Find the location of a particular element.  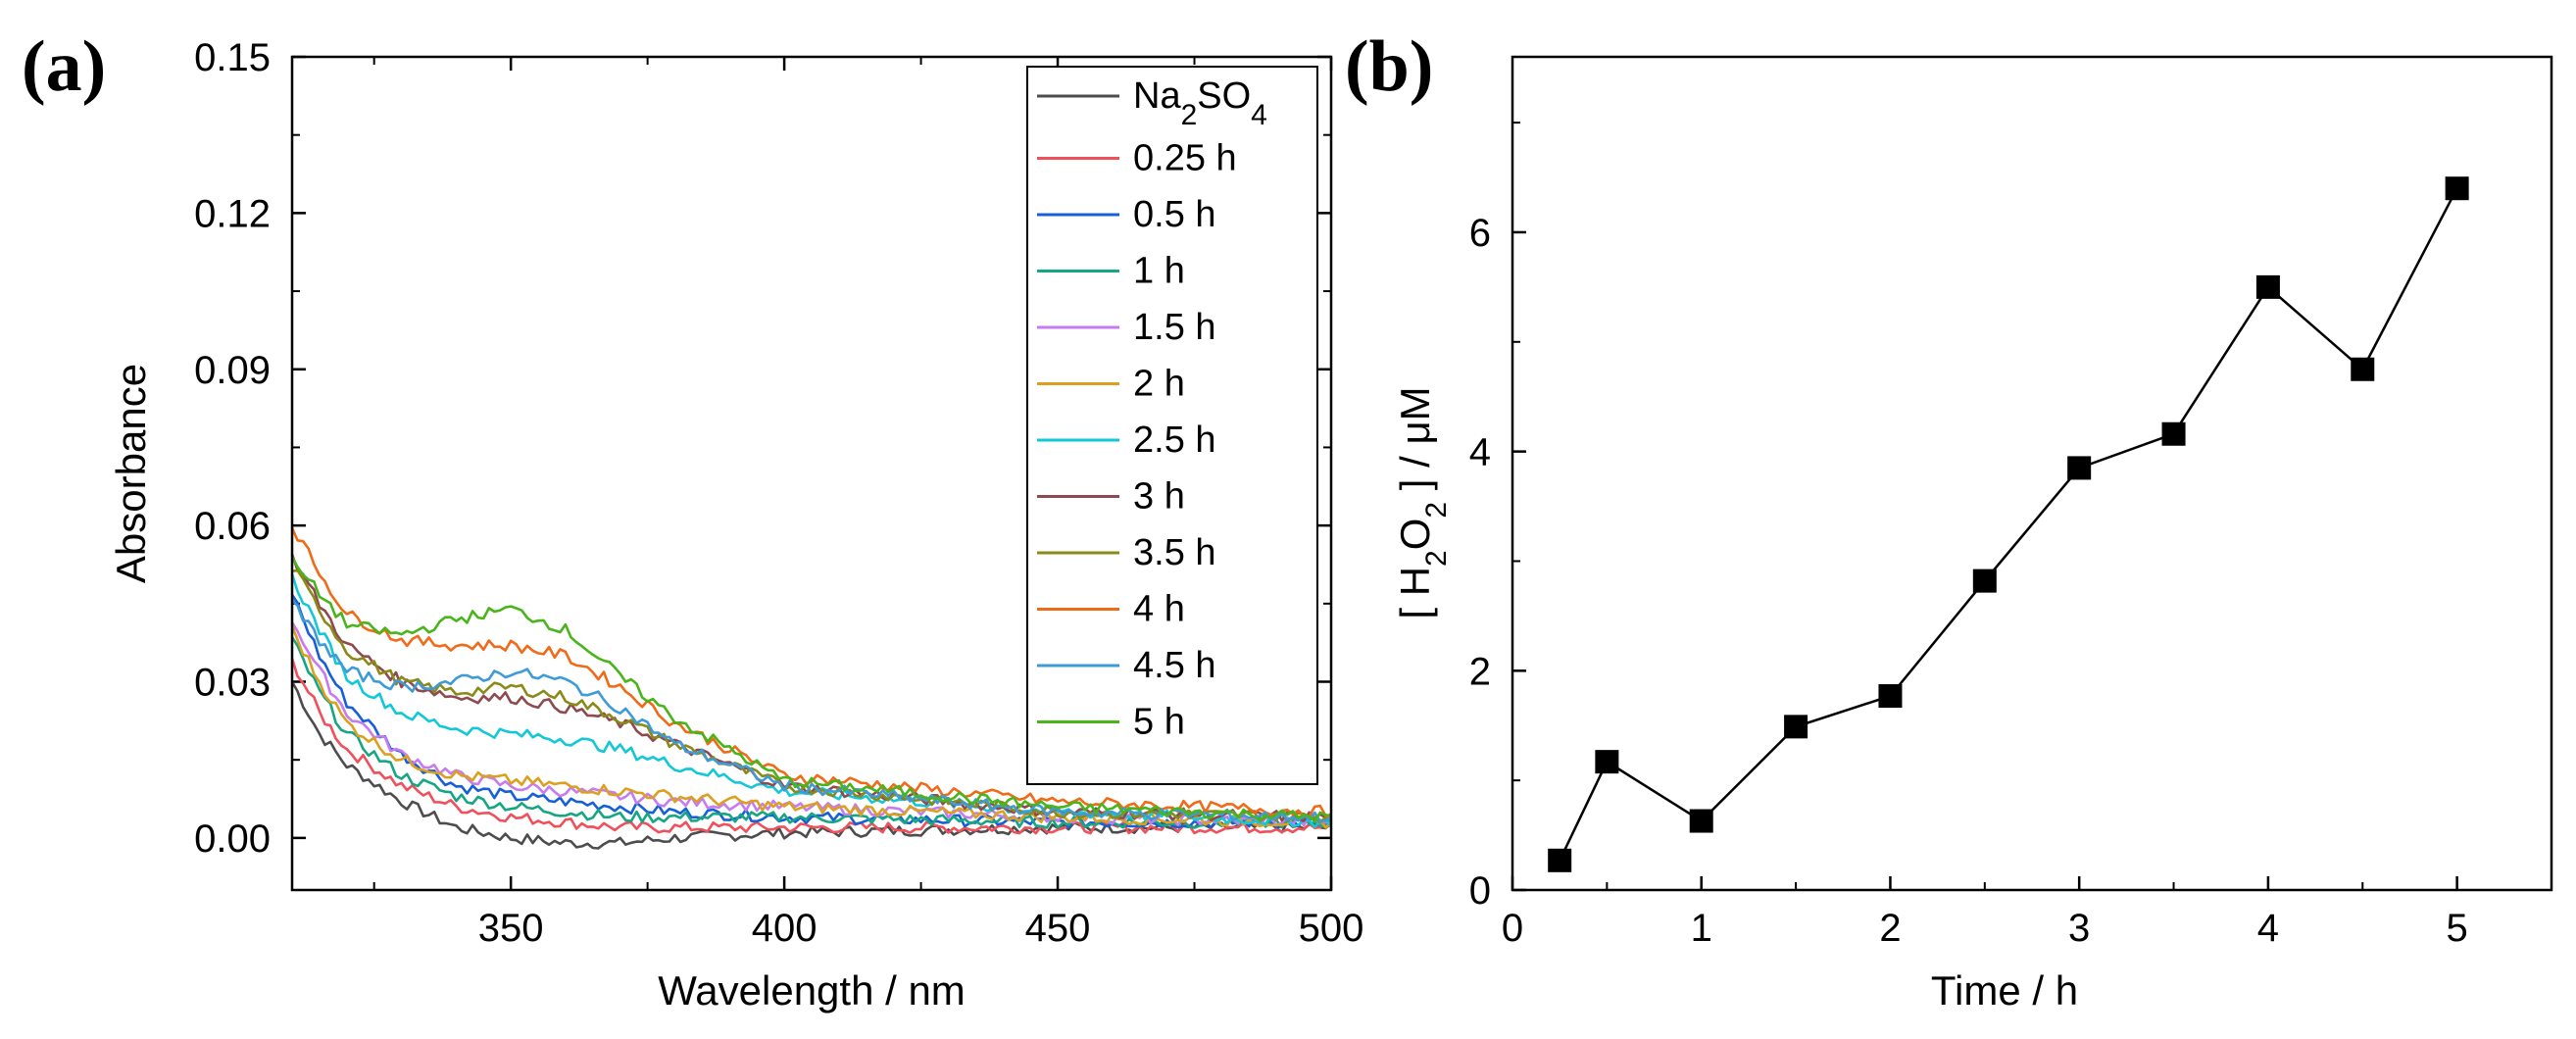

curve-1-h is located at coordinates (811, 732).